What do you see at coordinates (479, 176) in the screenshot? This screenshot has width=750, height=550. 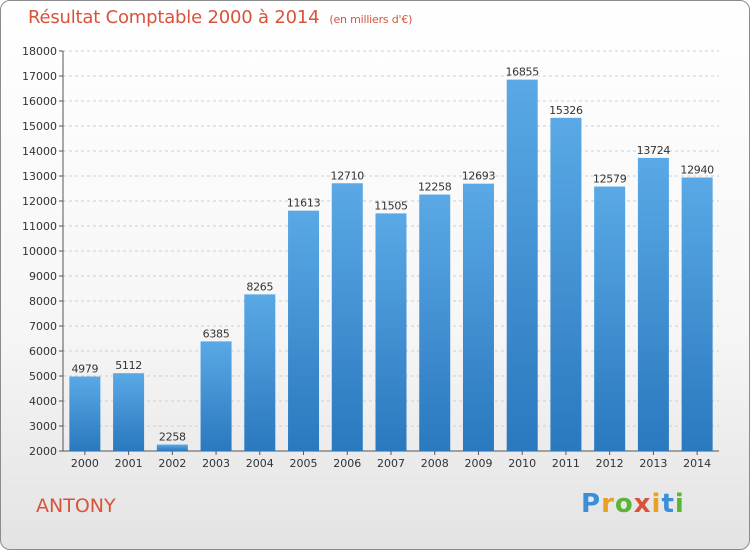 I see `bar-value-label: 12693` at bounding box center [479, 176].